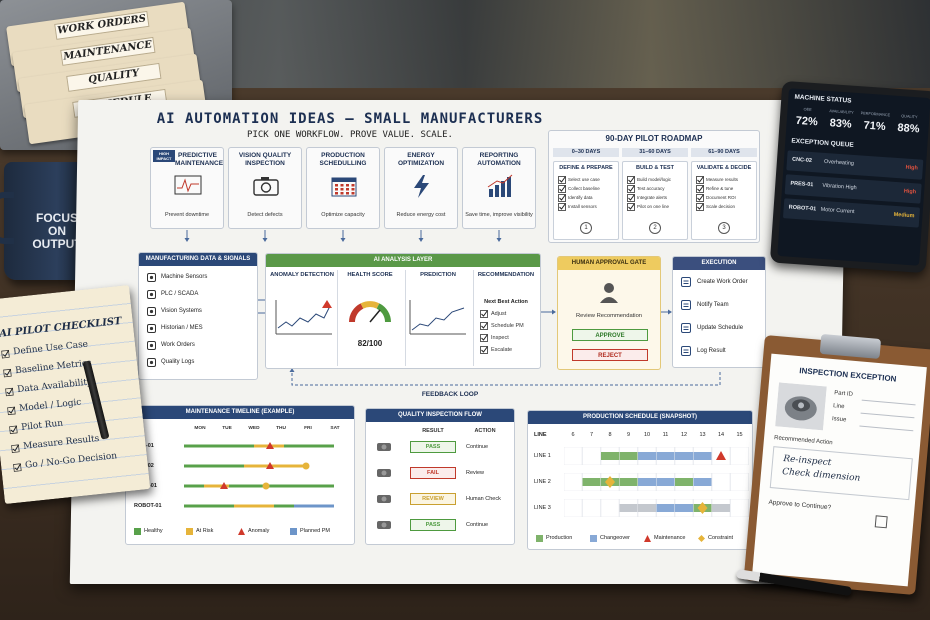 This screenshot has width=930, height=620. What do you see at coordinates (199, 159) in the screenshot?
I see `idea-title: PREDICTIVE MAINTENANCE` at bounding box center [199, 159].